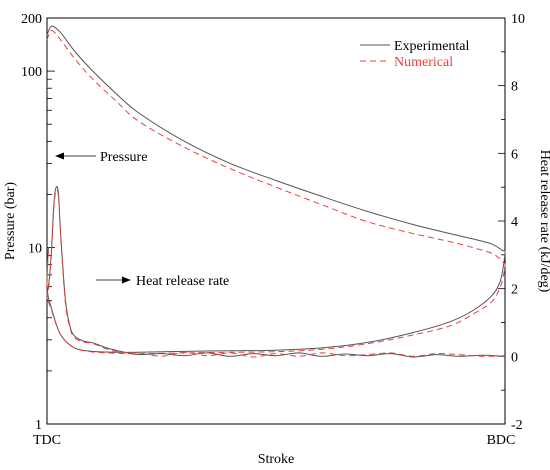 Image resolution: width=550 pixels, height=470 pixels. I want to click on heat-release-arrow-head, so click(126, 280).